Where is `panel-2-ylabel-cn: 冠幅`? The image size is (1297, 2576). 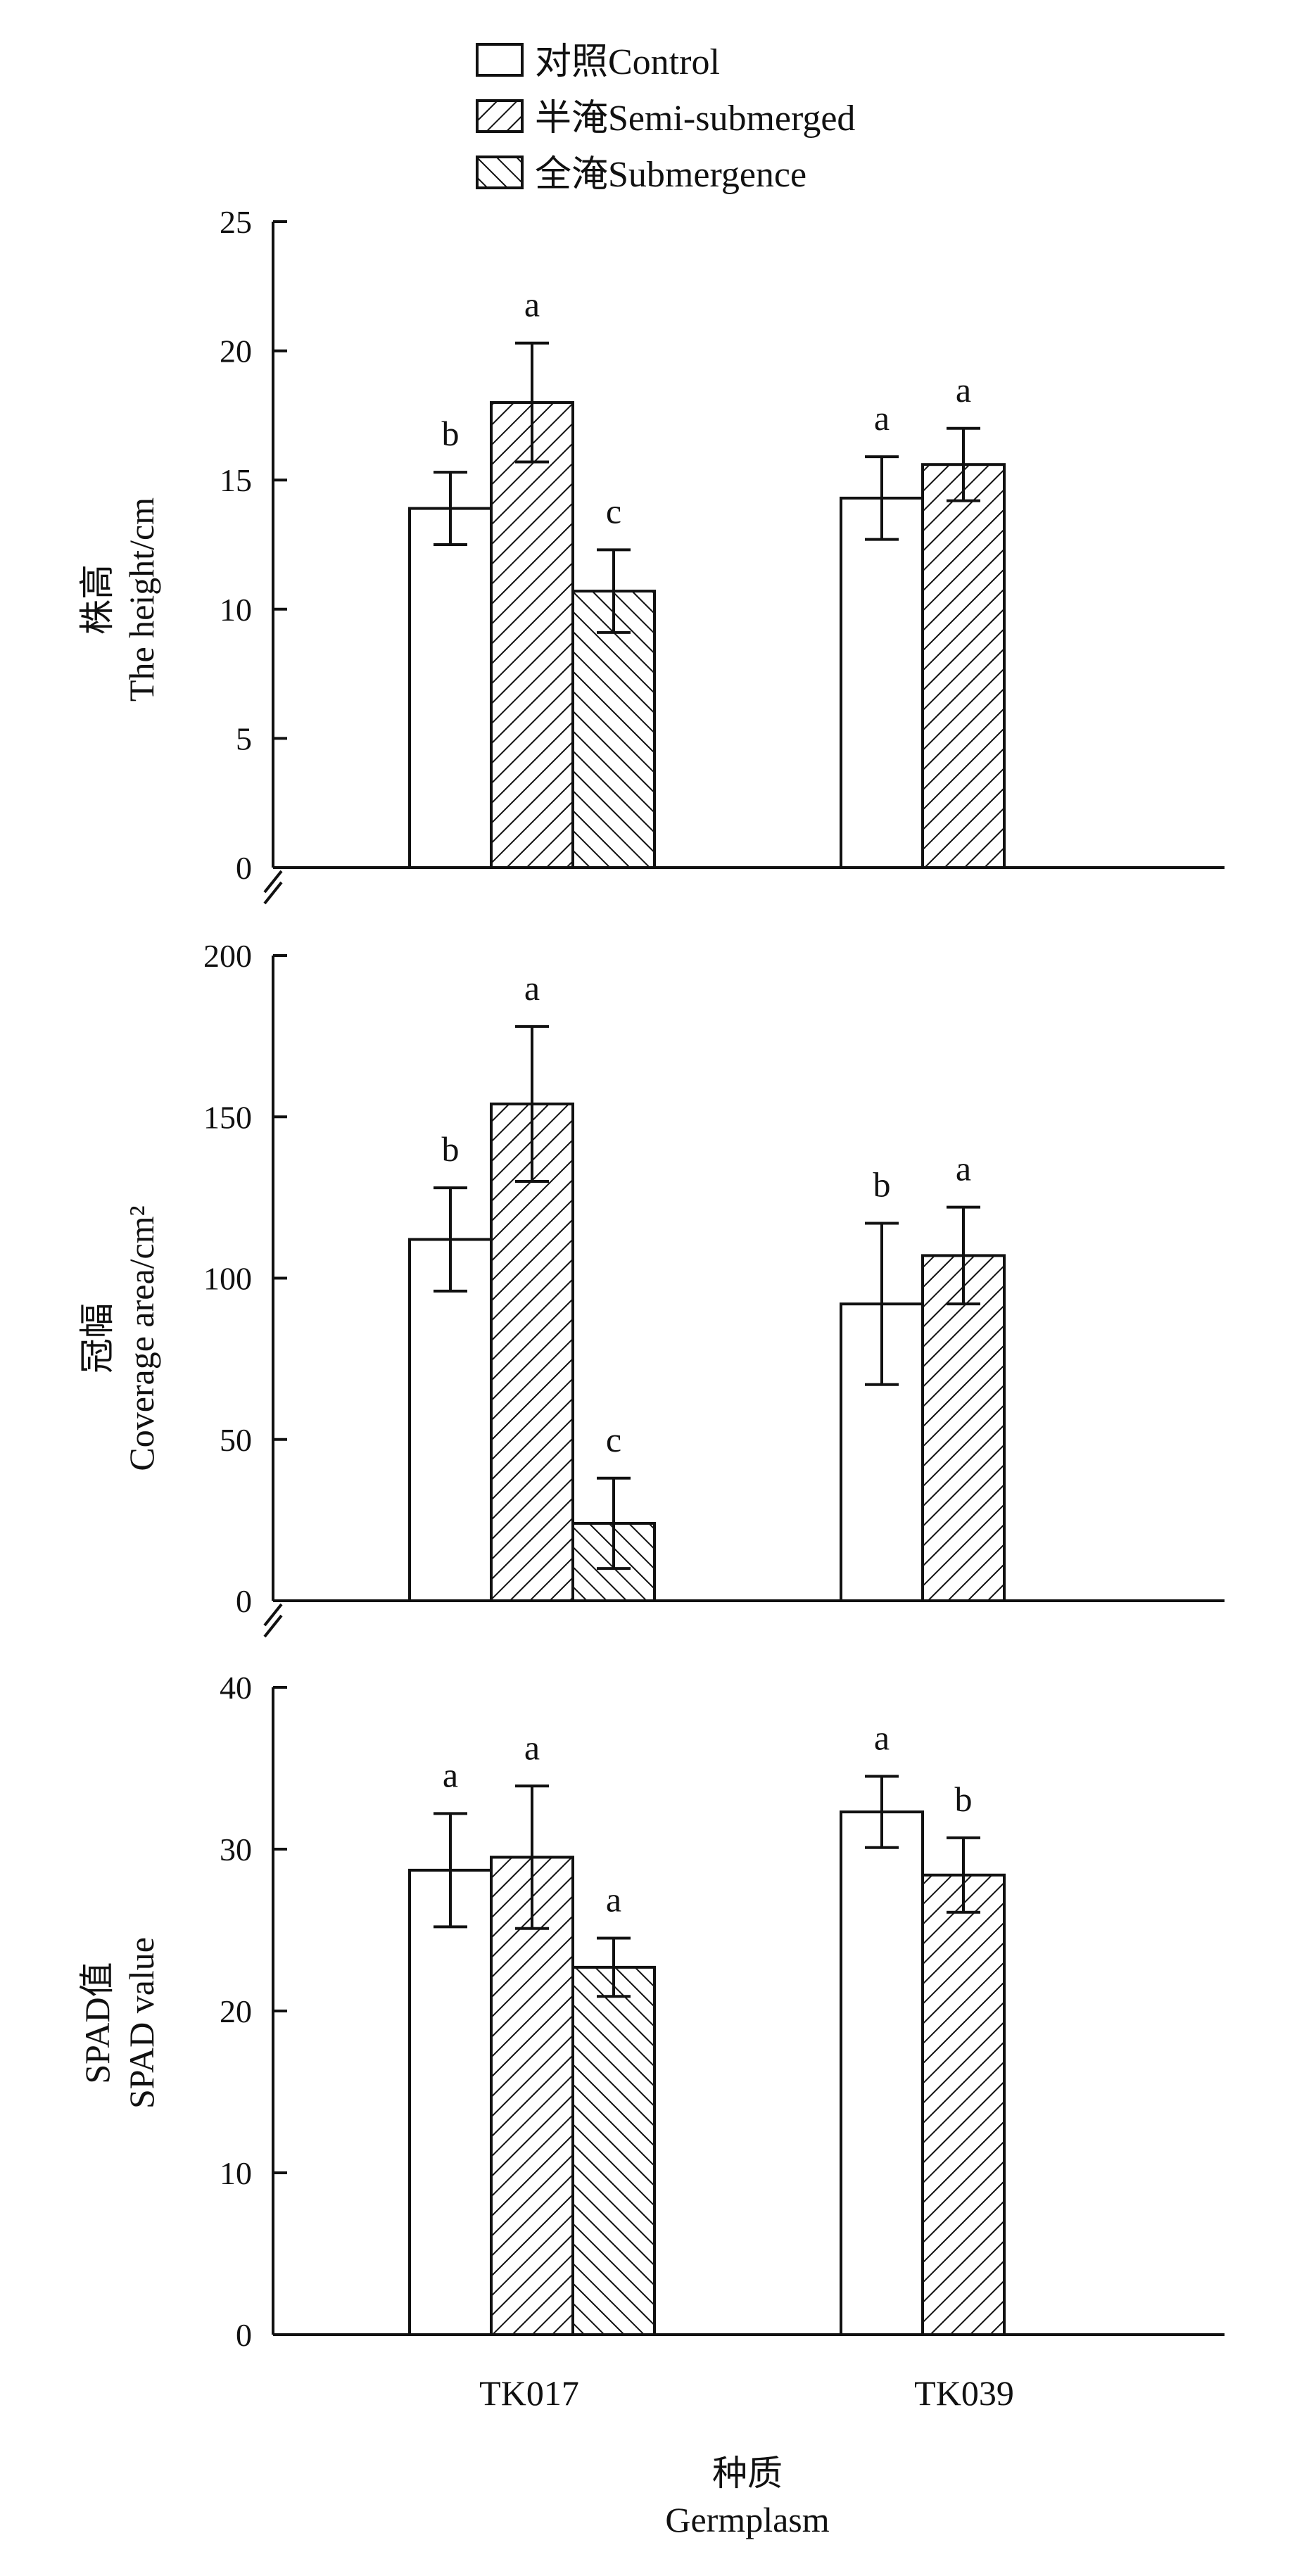 panel-2-ylabel-cn: 冠幅 is located at coordinates (97, 1338).